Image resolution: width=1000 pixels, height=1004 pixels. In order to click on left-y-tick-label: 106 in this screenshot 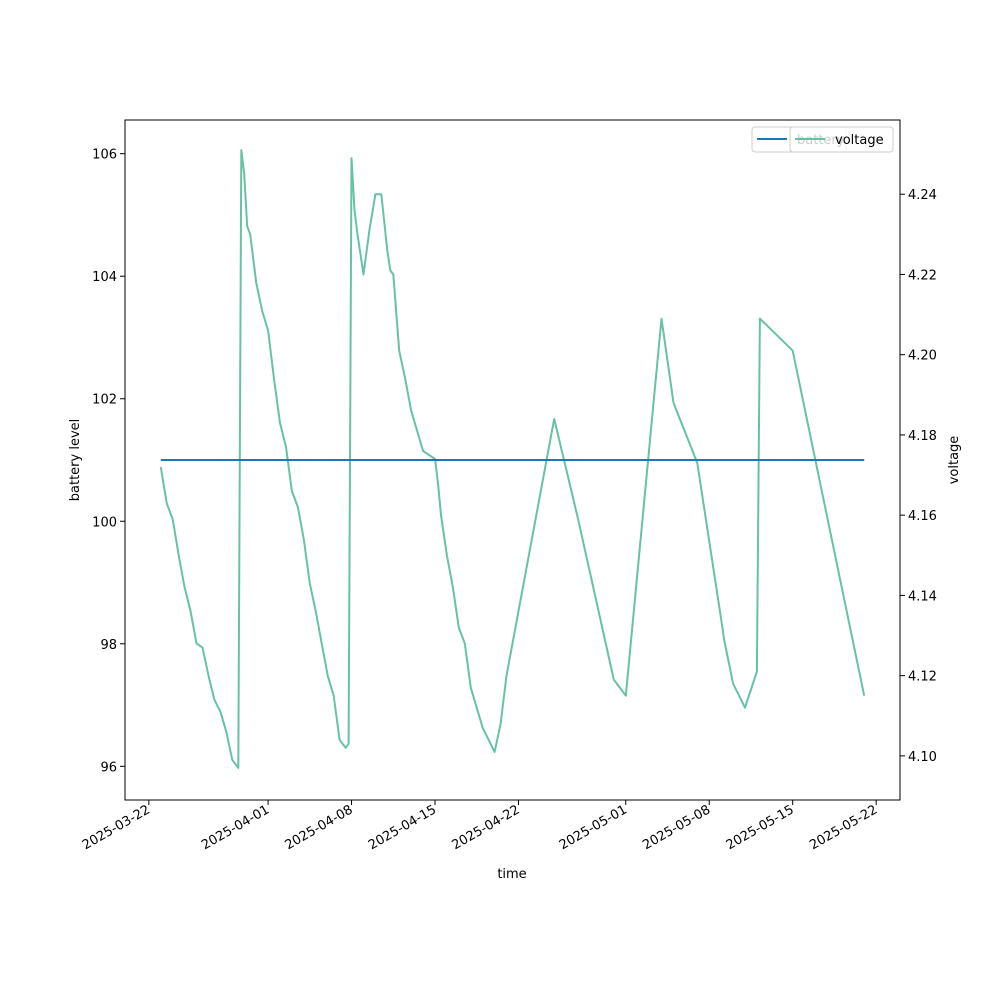, I will do `click(104, 155)`.